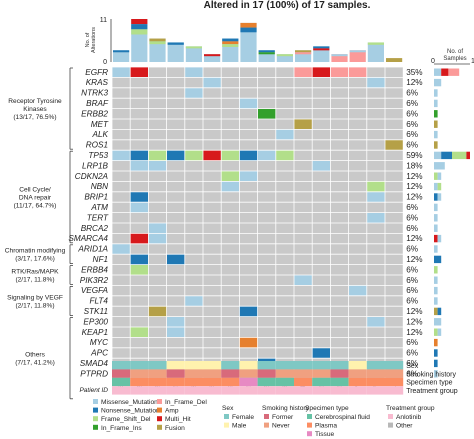  What do you see at coordinates (97, 145) in the screenshot?
I see `gene-label: ROS1` at bounding box center [97, 145].